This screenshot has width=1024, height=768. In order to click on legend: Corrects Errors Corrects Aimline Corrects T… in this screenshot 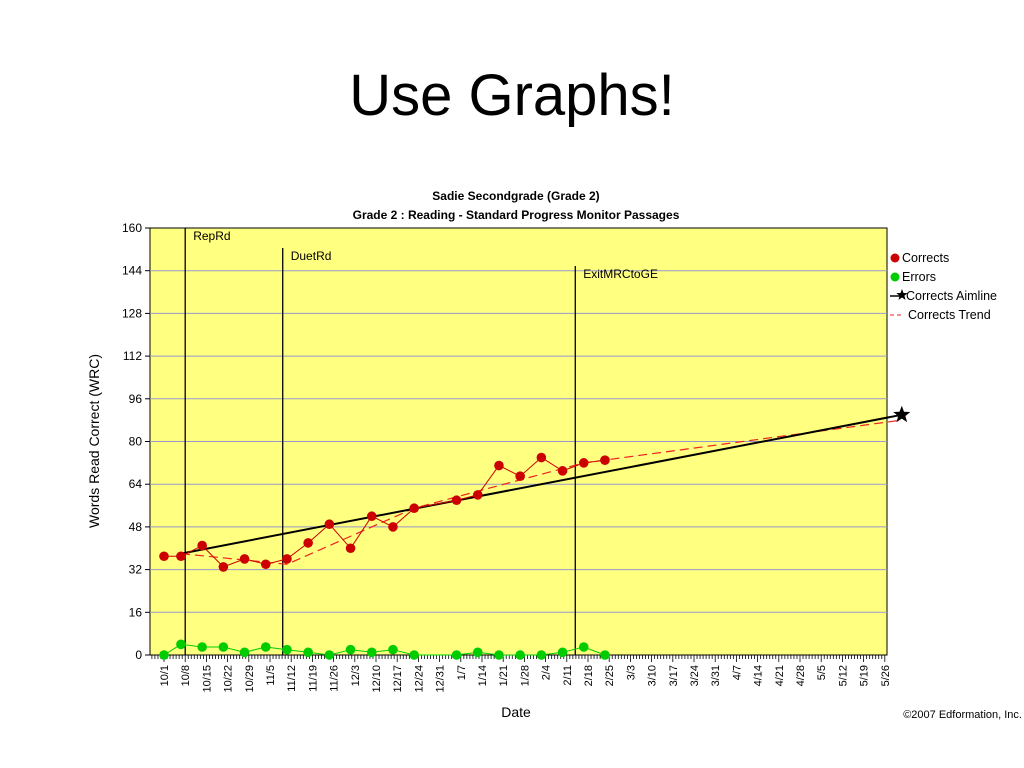, I will do `click(943, 286)`.